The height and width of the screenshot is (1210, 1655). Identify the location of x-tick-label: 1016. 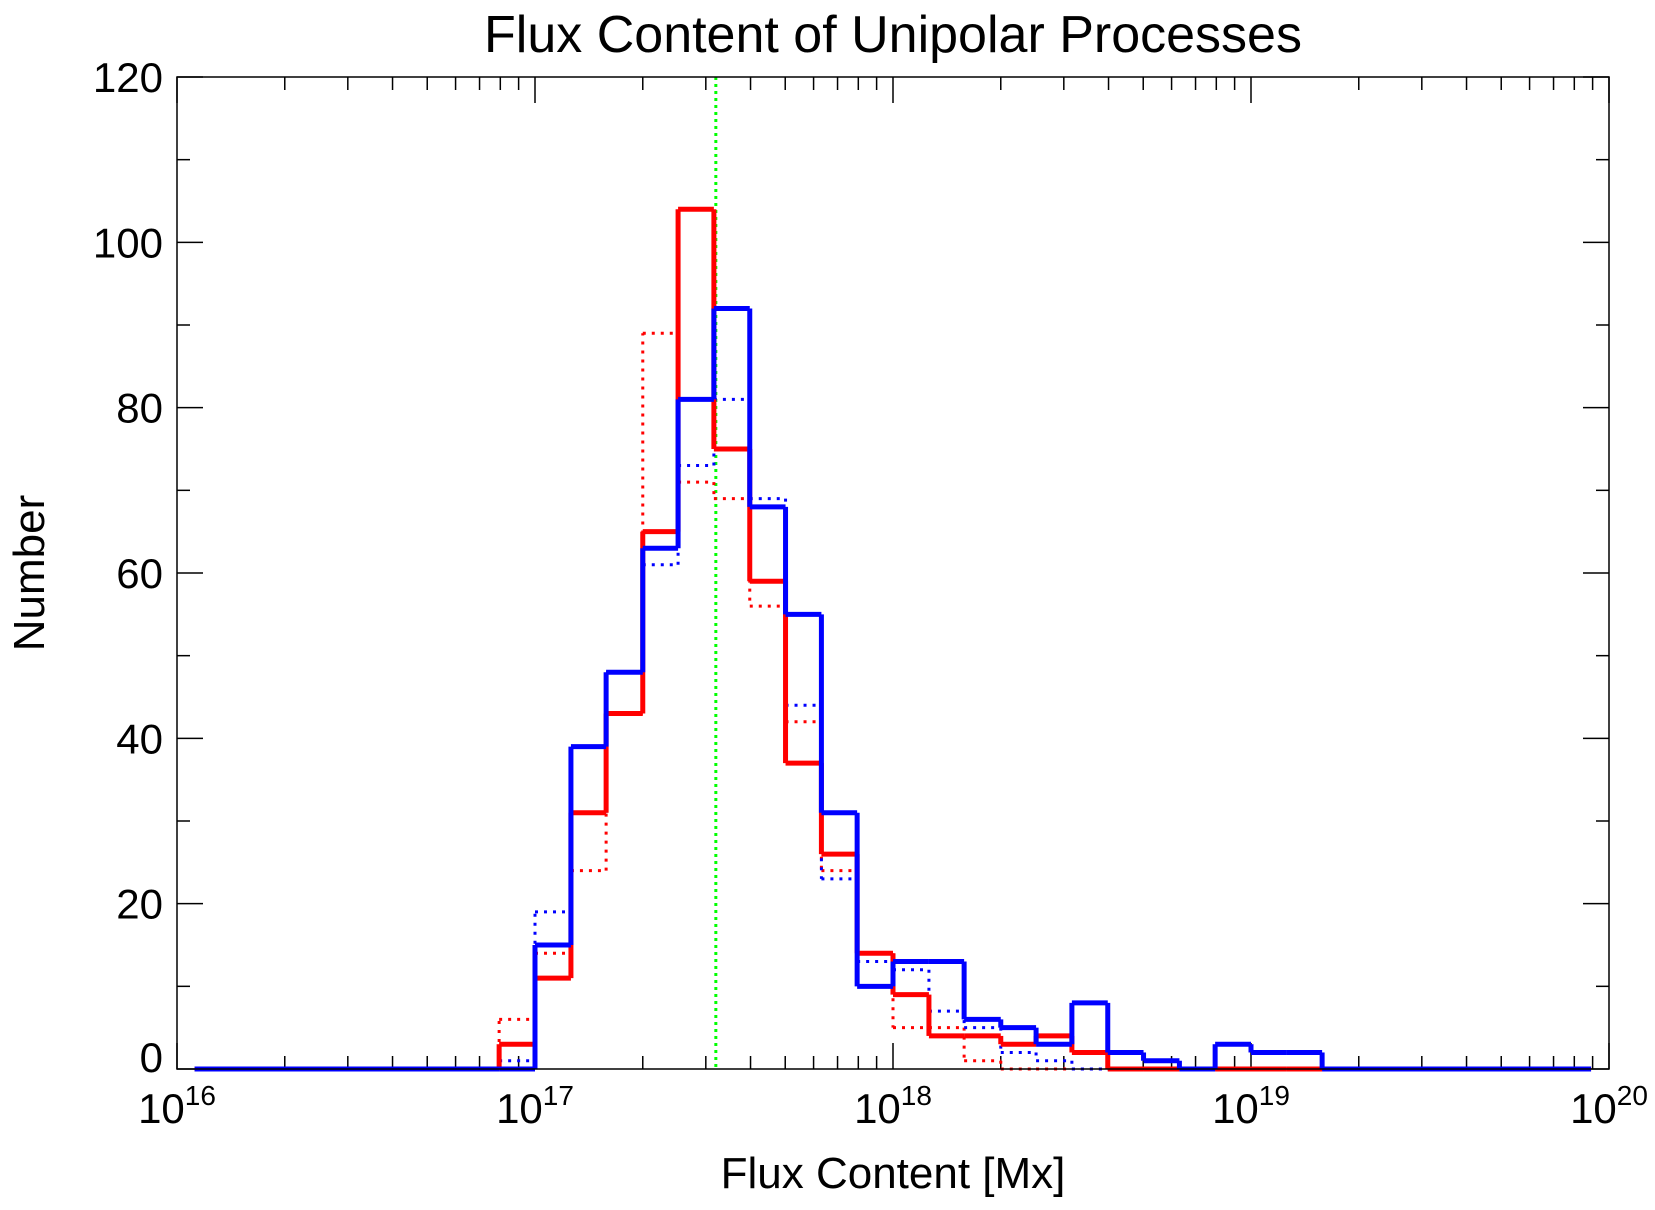
(177, 1106).